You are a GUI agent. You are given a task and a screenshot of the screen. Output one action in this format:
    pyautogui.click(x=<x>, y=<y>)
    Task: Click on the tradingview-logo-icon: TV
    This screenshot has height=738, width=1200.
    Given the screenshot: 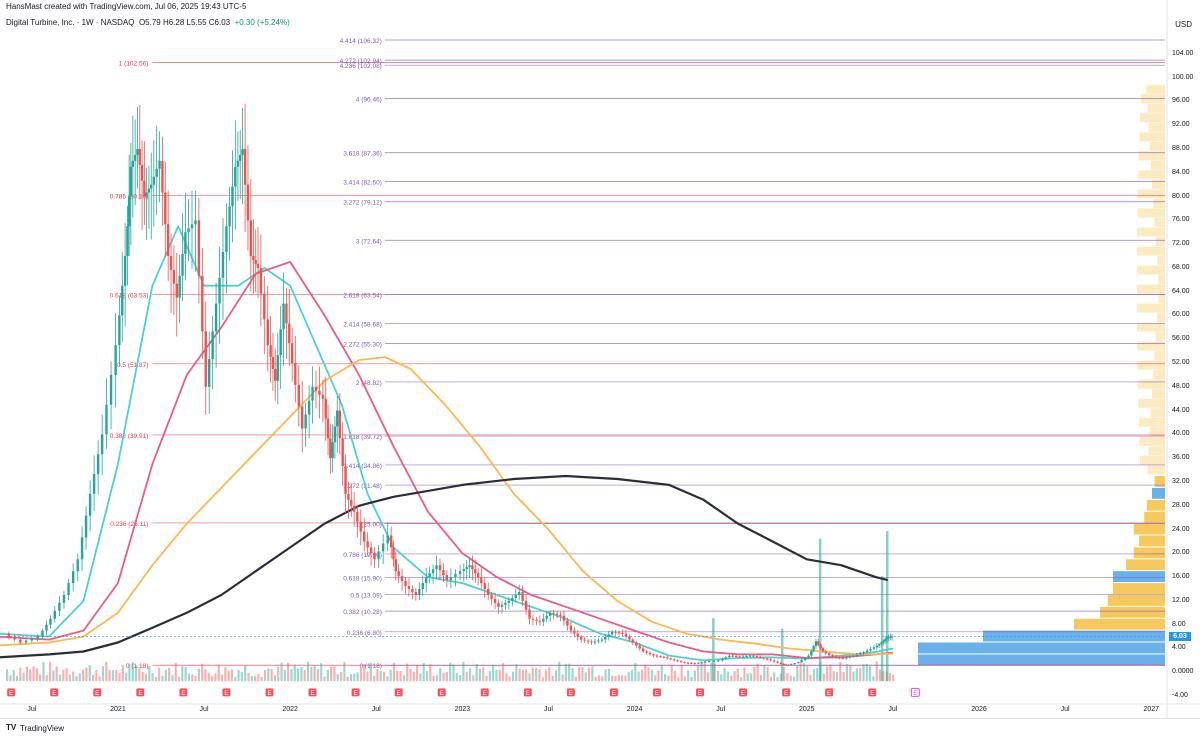 What is the action you would take?
    pyautogui.click(x=11, y=727)
    